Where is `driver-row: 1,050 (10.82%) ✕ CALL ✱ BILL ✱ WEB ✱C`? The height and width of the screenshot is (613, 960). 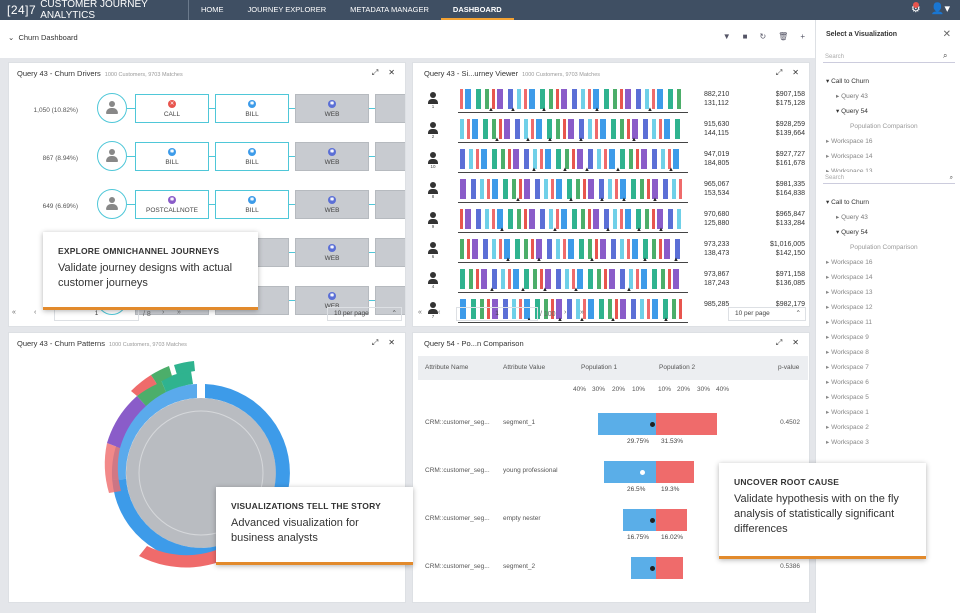 driver-row: 1,050 (10.82%) ✕ CALL ✱ BILL ✱ WEB ✱C is located at coordinates (211, 112).